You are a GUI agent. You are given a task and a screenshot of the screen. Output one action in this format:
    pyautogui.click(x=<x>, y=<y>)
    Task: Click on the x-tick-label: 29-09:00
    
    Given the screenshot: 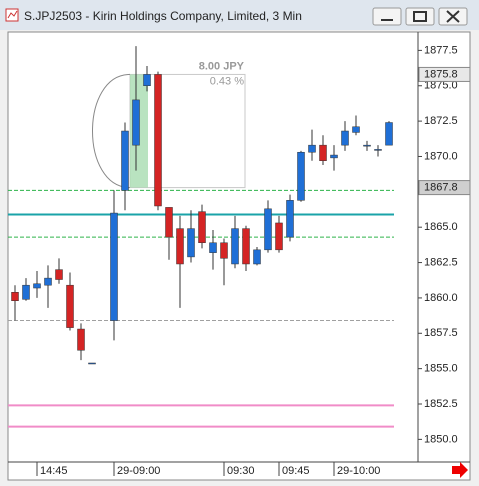 What is the action you would take?
    pyautogui.click(x=138, y=471)
    